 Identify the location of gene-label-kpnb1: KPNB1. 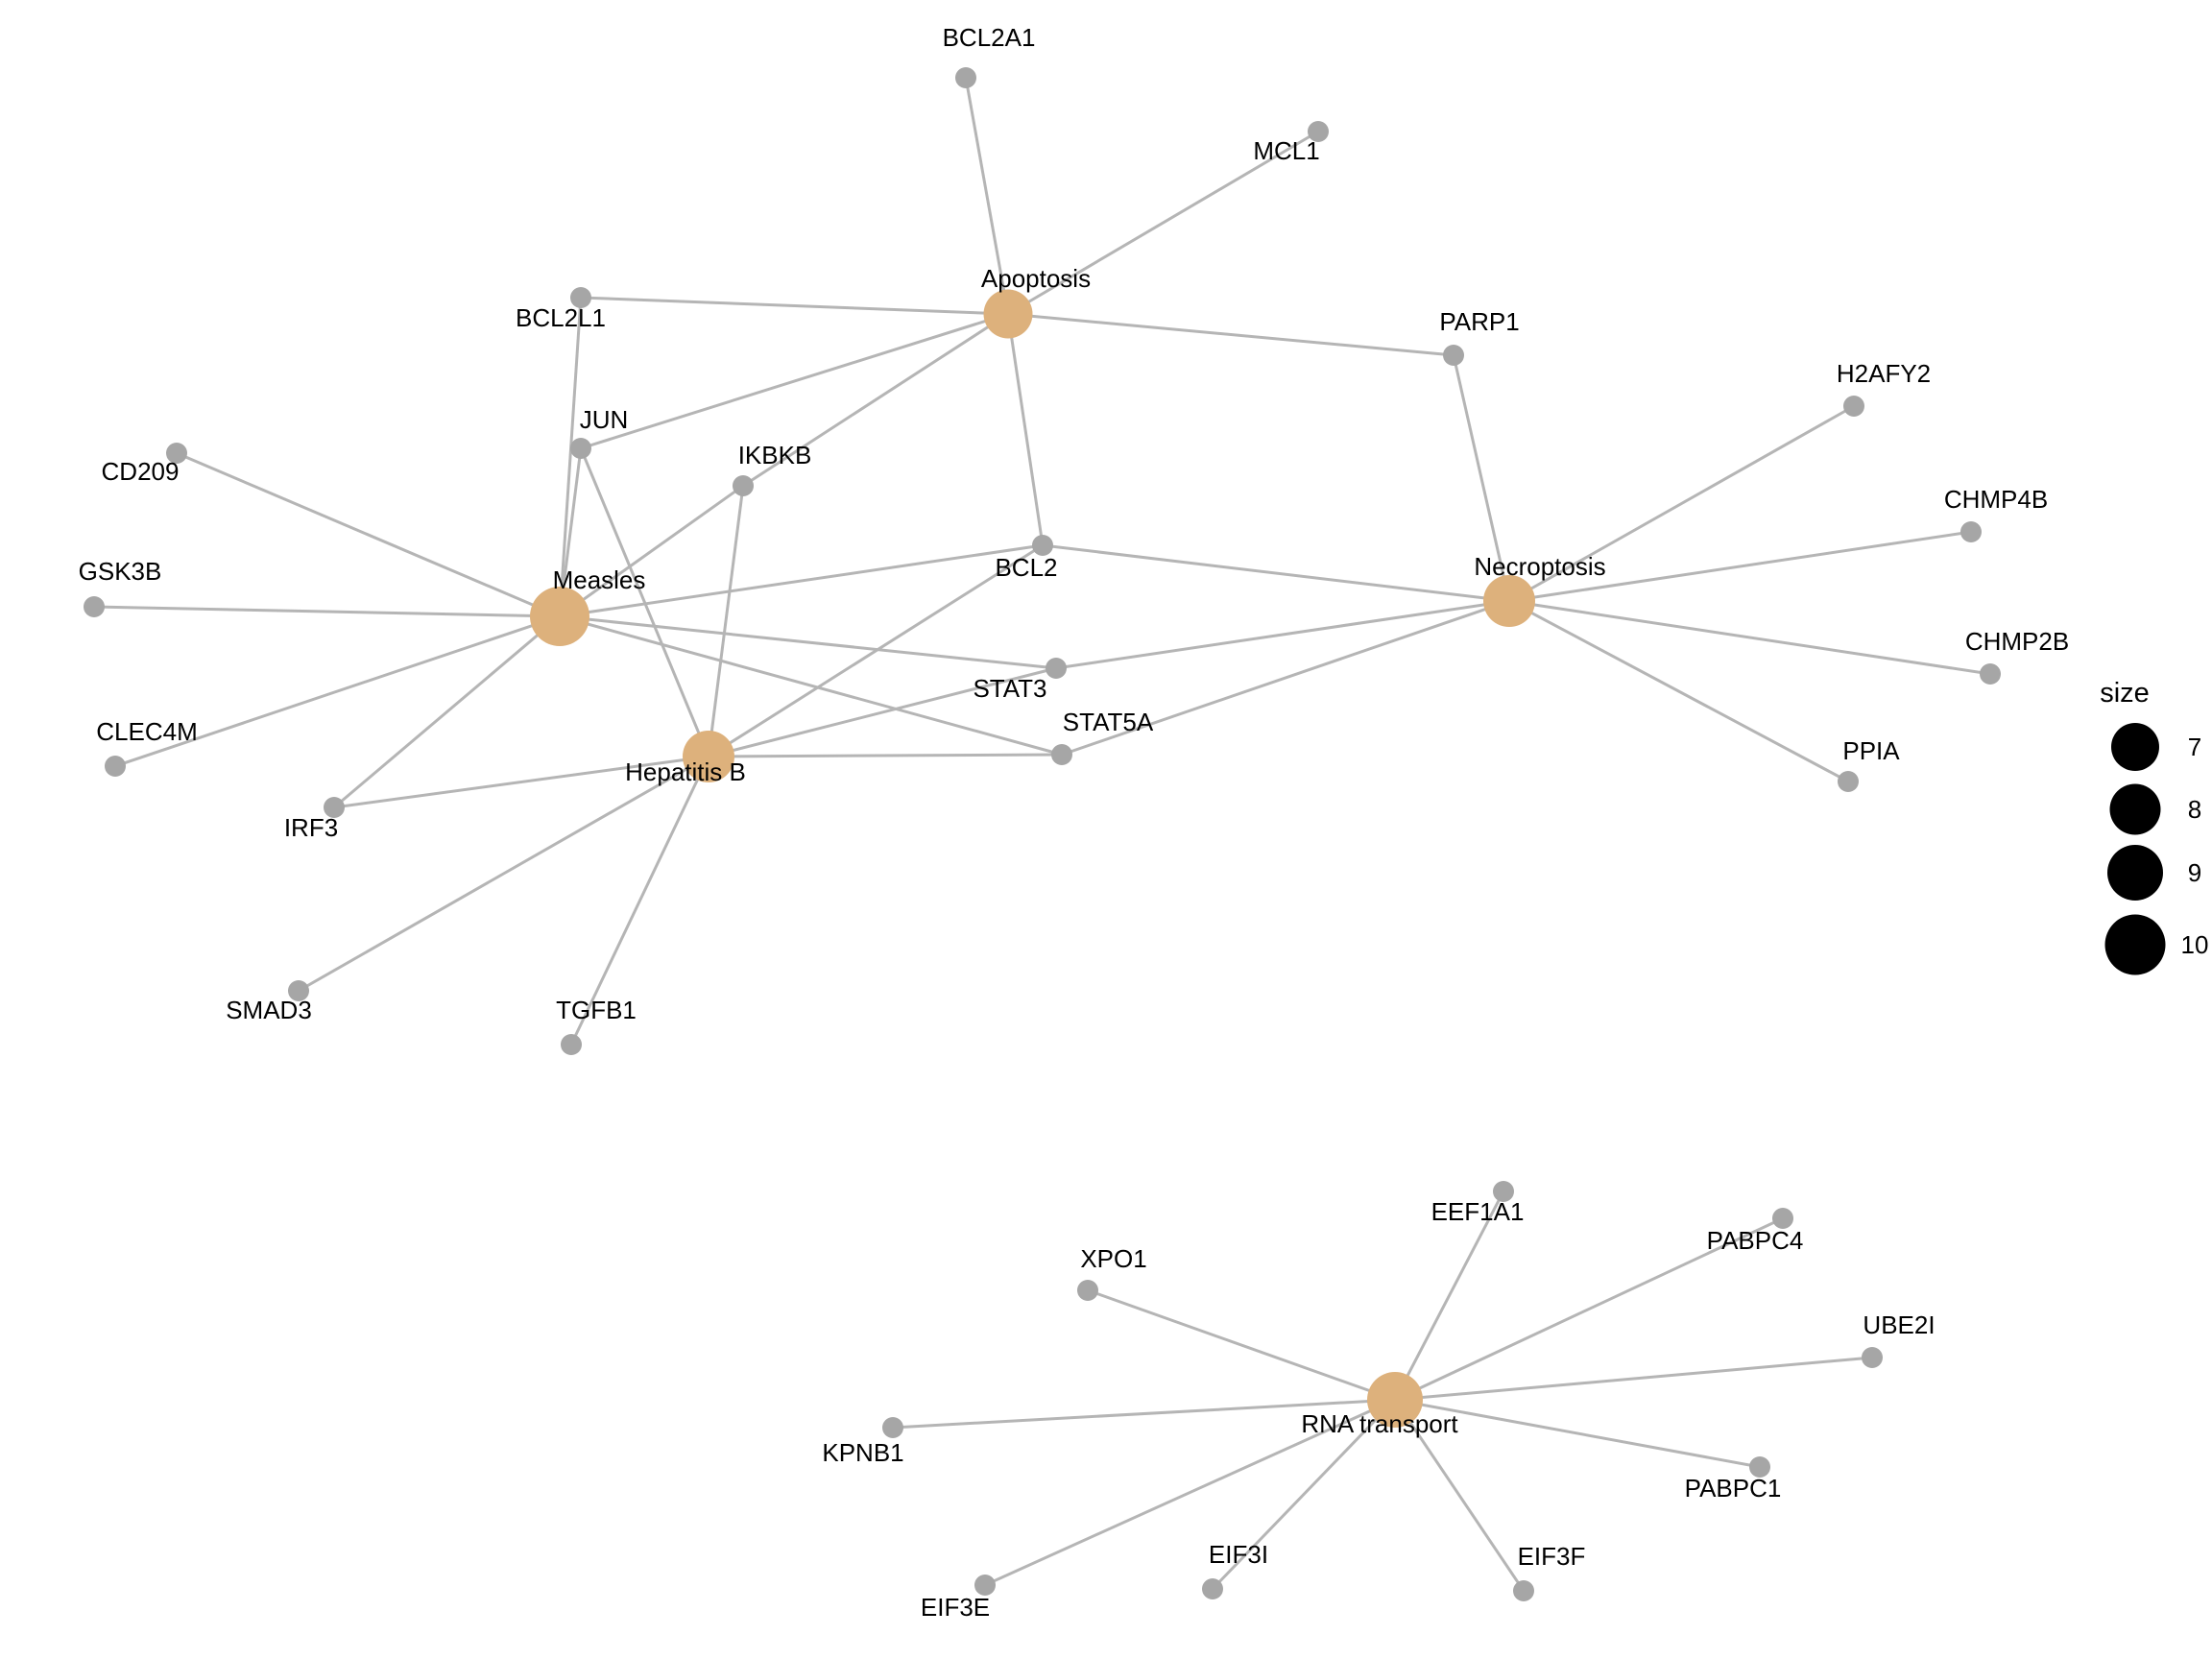
(862, 1453).